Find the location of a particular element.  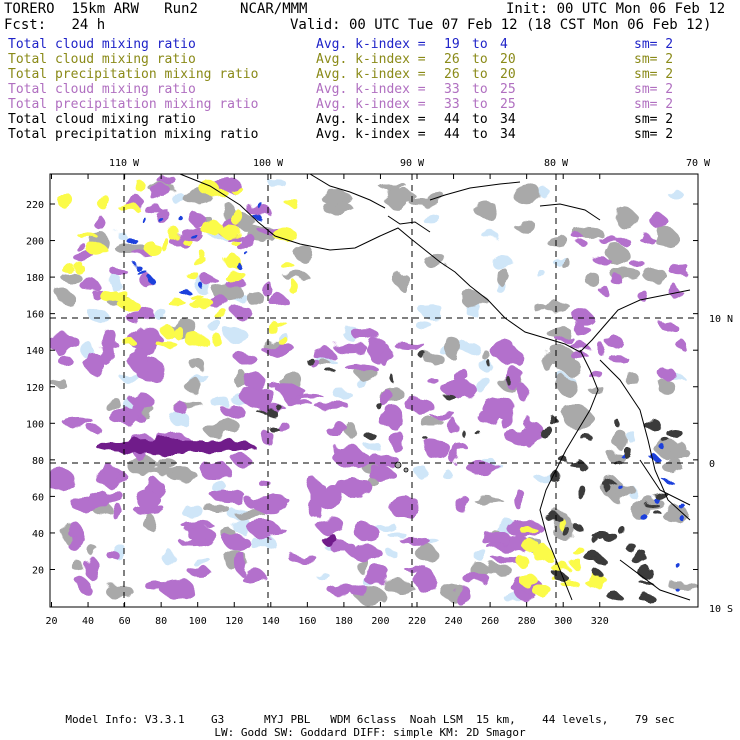

longitude-label: 80 W is located at coordinates (556, 163).